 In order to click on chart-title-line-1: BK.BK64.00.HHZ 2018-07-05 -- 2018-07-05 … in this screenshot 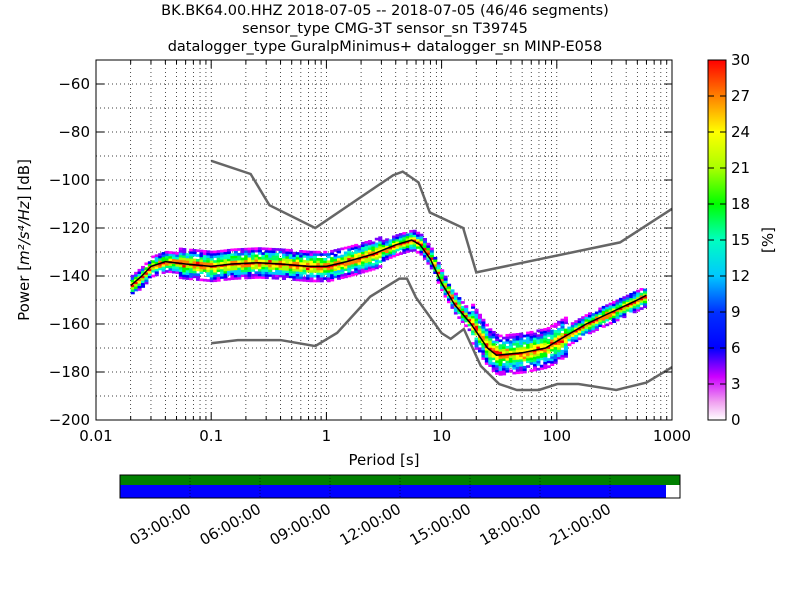, I will do `click(385, 11)`.